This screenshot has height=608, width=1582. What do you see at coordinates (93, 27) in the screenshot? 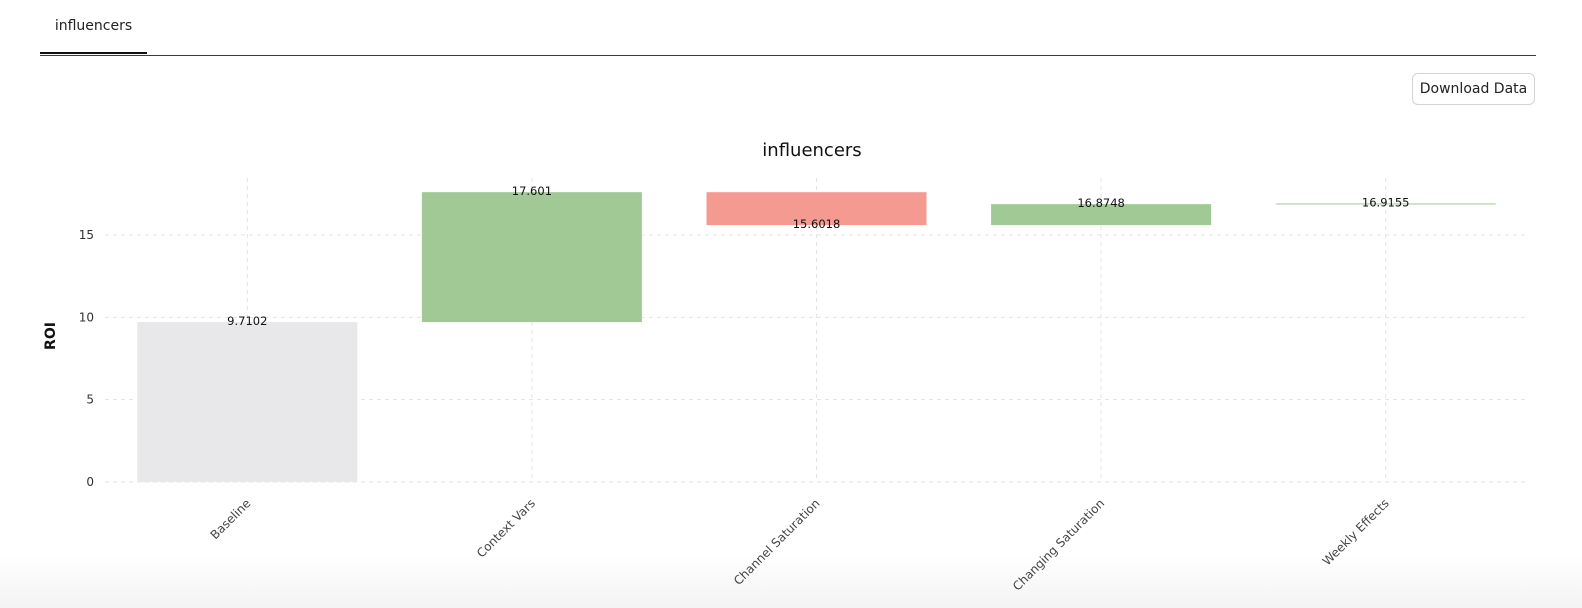
I see `tab-influencers: influencers` at bounding box center [93, 27].